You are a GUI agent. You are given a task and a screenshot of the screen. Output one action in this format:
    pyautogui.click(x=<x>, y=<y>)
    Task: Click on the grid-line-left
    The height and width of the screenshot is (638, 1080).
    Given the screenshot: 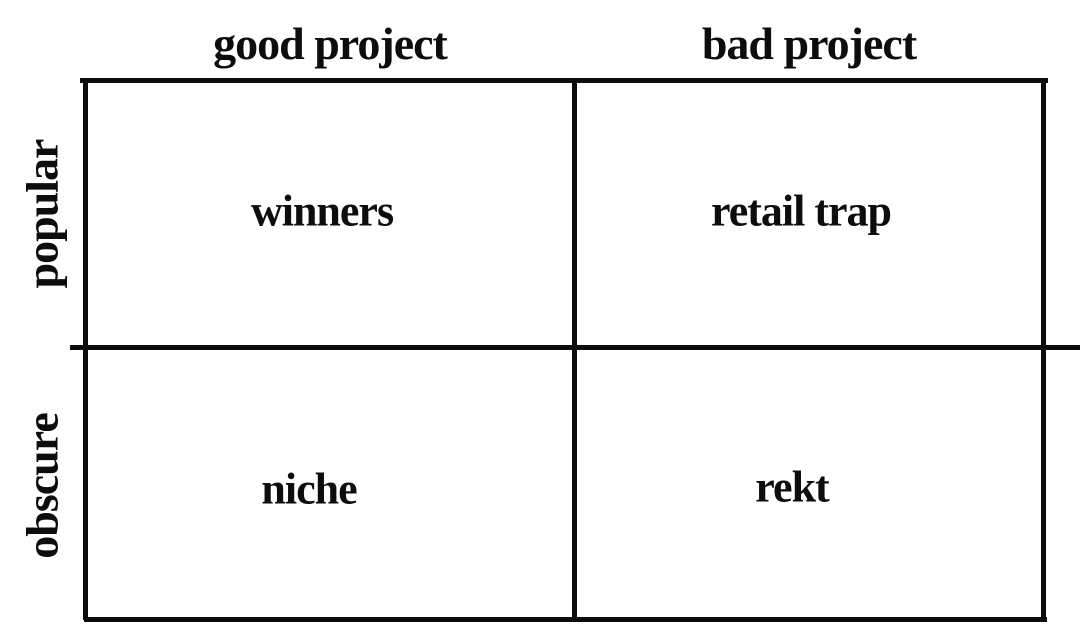 What is the action you would take?
    pyautogui.click(x=85, y=350)
    